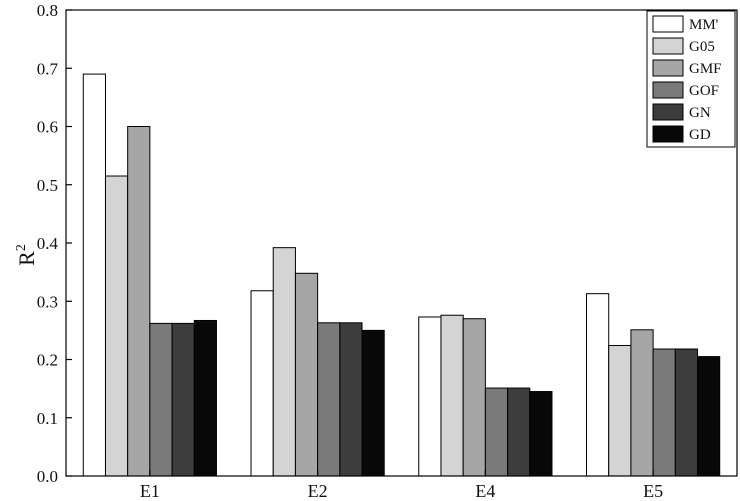  What do you see at coordinates (401, 485) in the screenshot?
I see `x-axis: E1 E2 E4 E5` at bounding box center [401, 485].